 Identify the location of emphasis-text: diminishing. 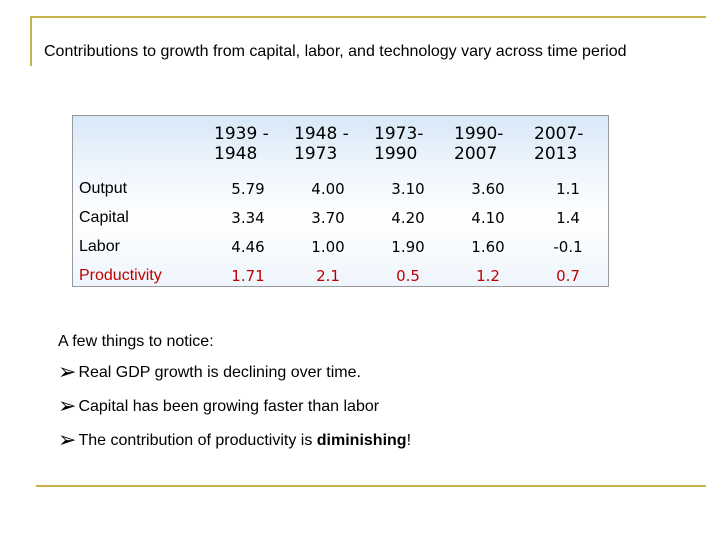
(361, 440).